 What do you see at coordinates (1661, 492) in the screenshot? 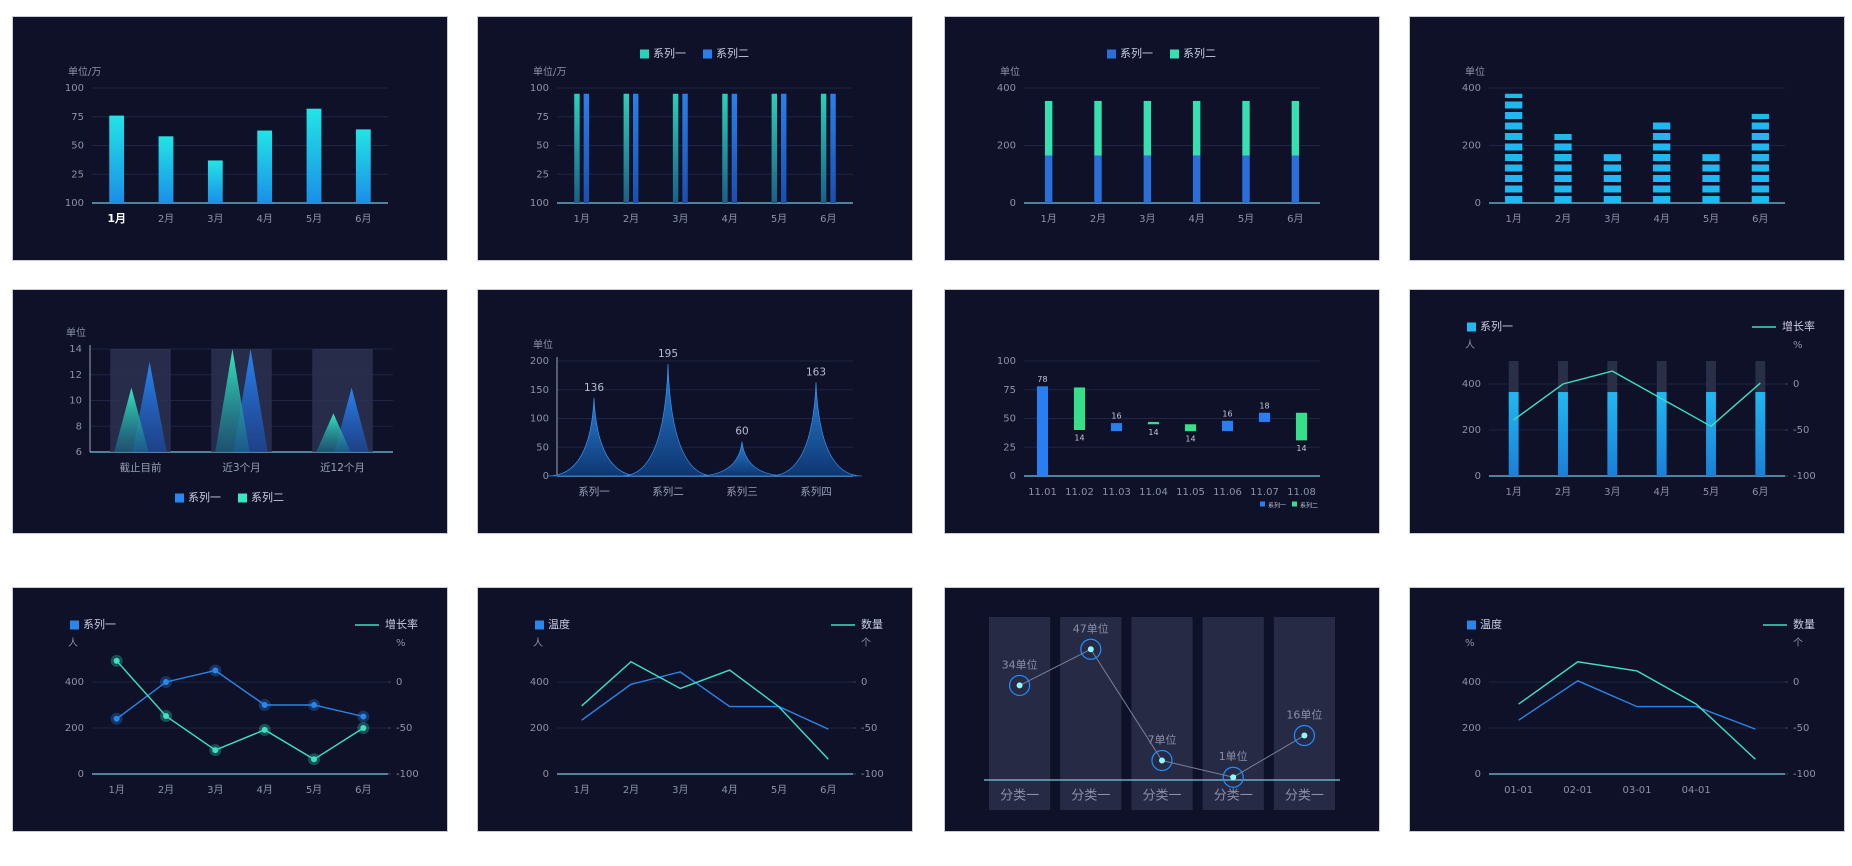
I see `x-tick-label: 4月` at bounding box center [1661, 492].